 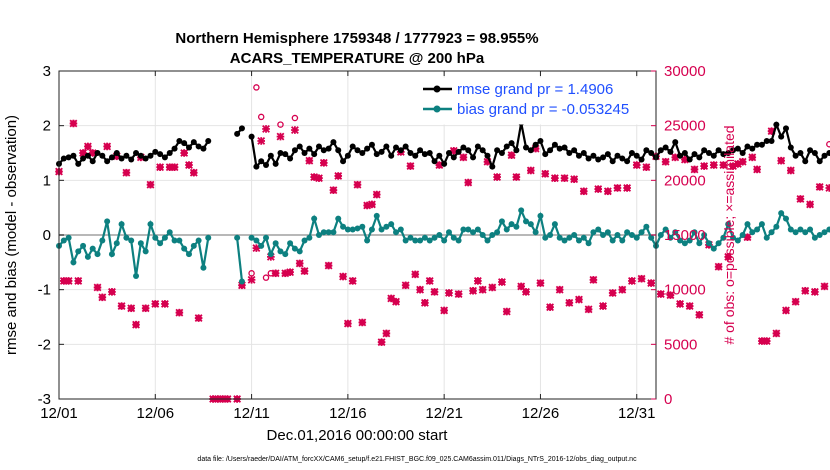 I want to click on y-tick-label-1: -2, so click(x=44, y=344).